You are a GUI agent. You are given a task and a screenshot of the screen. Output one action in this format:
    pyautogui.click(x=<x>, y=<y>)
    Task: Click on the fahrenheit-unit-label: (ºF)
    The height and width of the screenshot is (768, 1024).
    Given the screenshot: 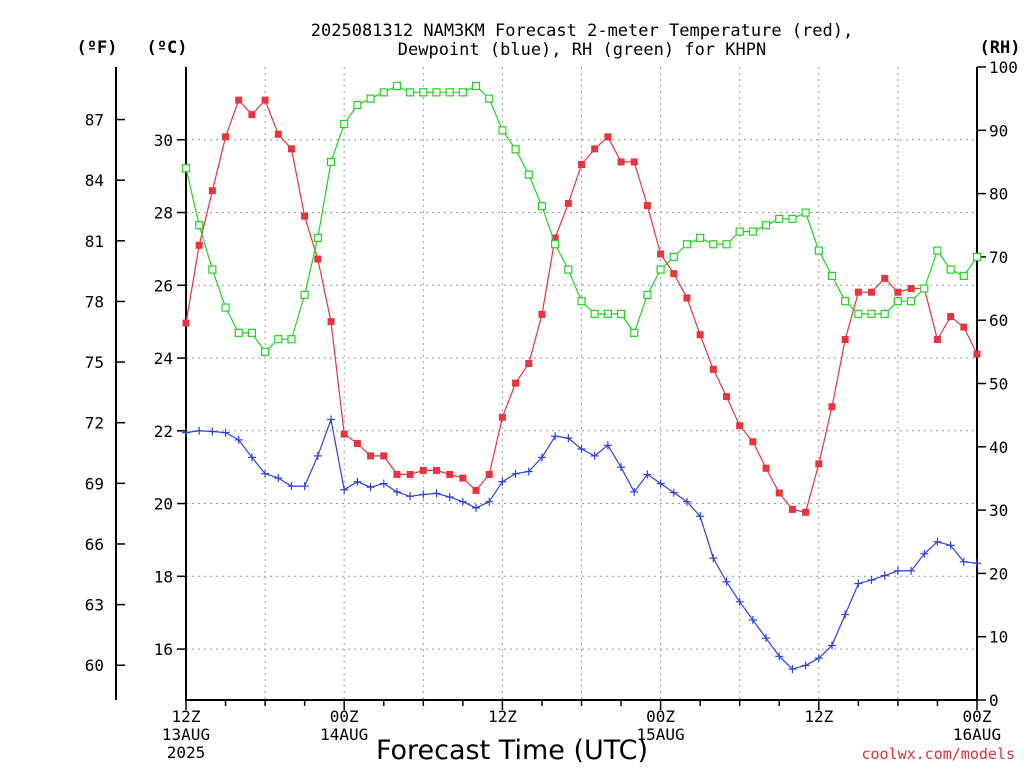 What is the action you would take?
    pyautogui.click(x=97, y=48)
    